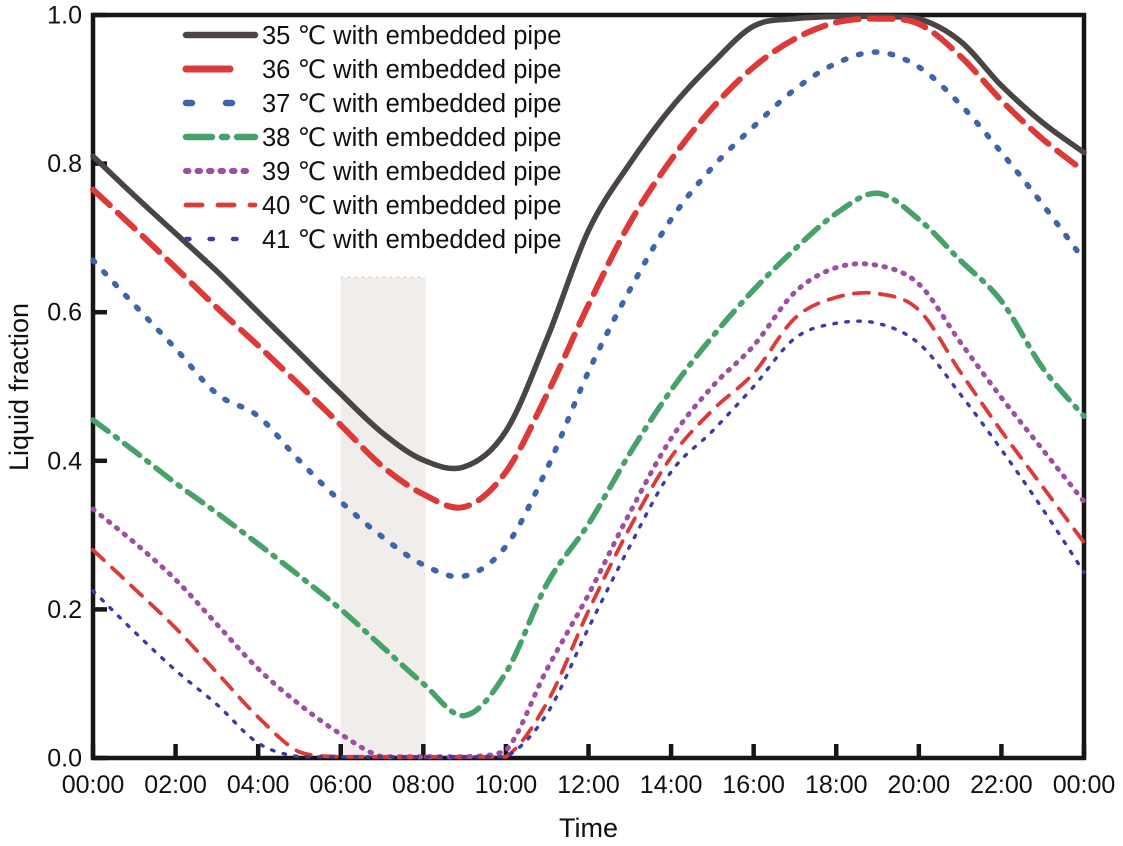  What do you see at coordinates (753, 785) in the screenshot?
I see `x-tick-label: 16:00` at bounding box center [753, 785].